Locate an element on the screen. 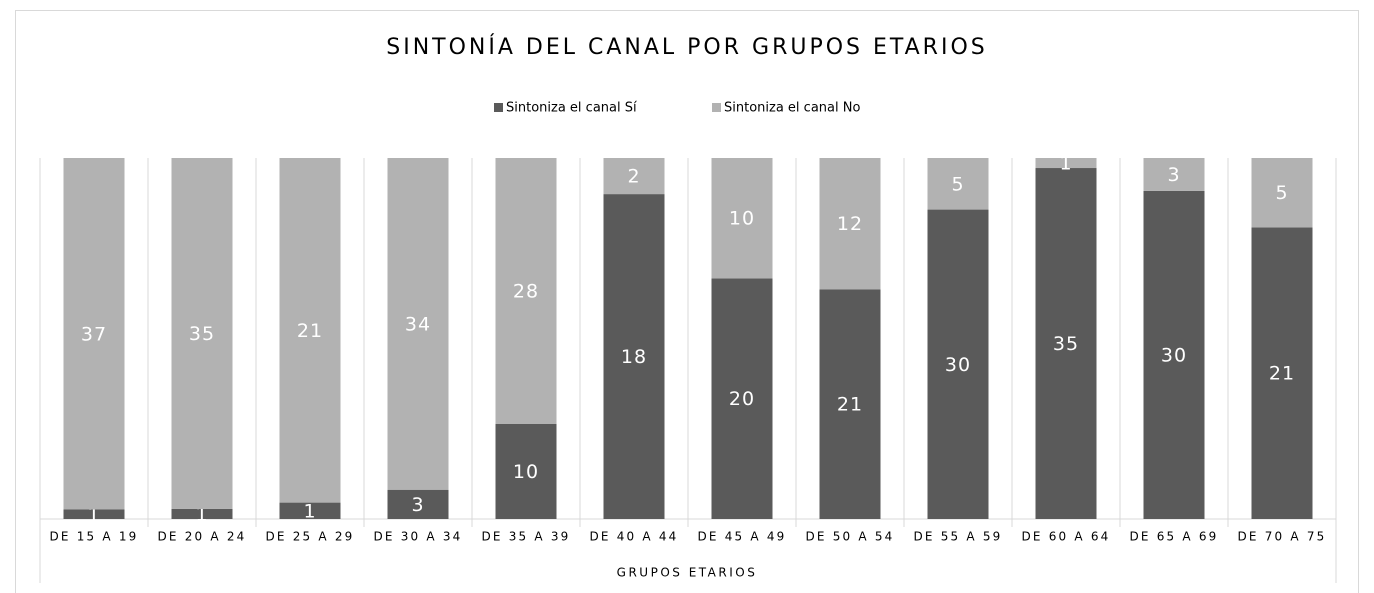 This screenshot has width=1374, height=593. data-label: 20 is located at coordinates (742, 399).